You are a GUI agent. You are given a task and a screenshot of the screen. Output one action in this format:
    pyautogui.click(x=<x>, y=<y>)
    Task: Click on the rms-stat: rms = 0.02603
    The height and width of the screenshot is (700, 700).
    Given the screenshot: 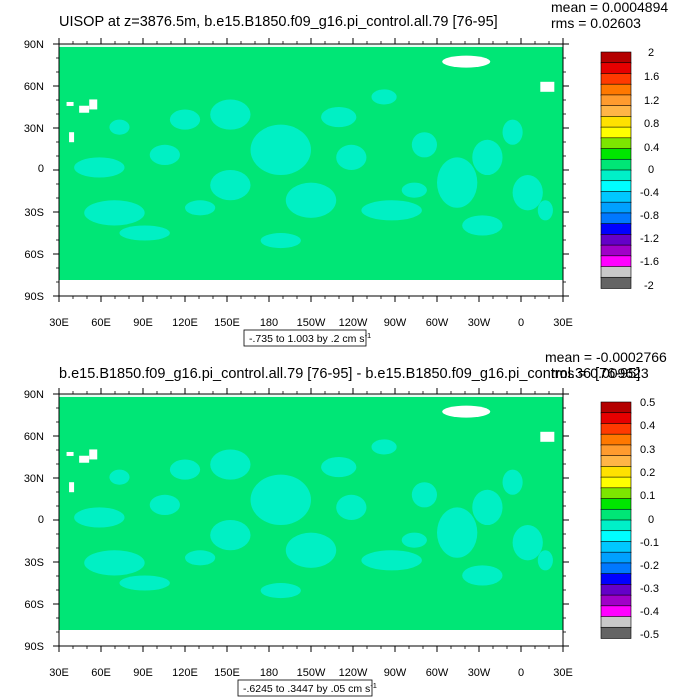 What is the action you would take?
    pyautogui.click(x=596, y=23)
    